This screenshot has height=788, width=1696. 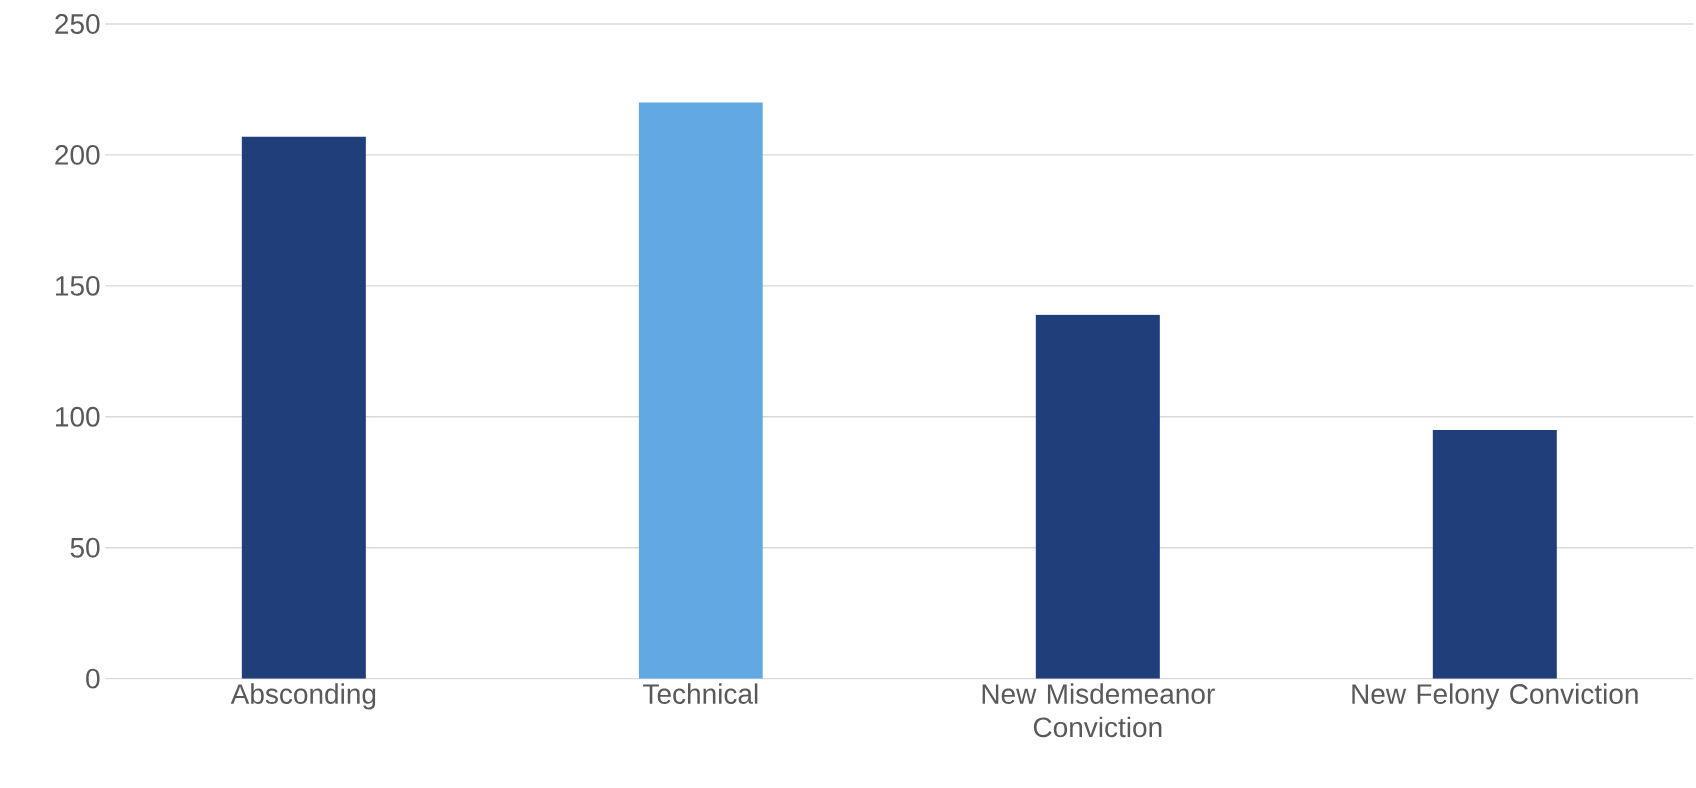 What do you see at coordinates (93, 678) in the screenshot?
I see `y-tick-label: 0` at bounding box center [93, 678].